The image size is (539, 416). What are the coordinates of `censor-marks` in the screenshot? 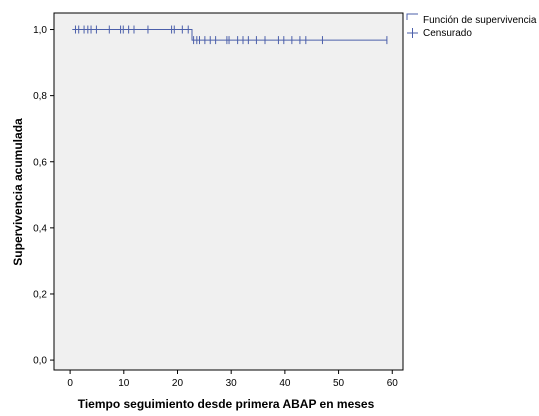 It's located at (231, 35).